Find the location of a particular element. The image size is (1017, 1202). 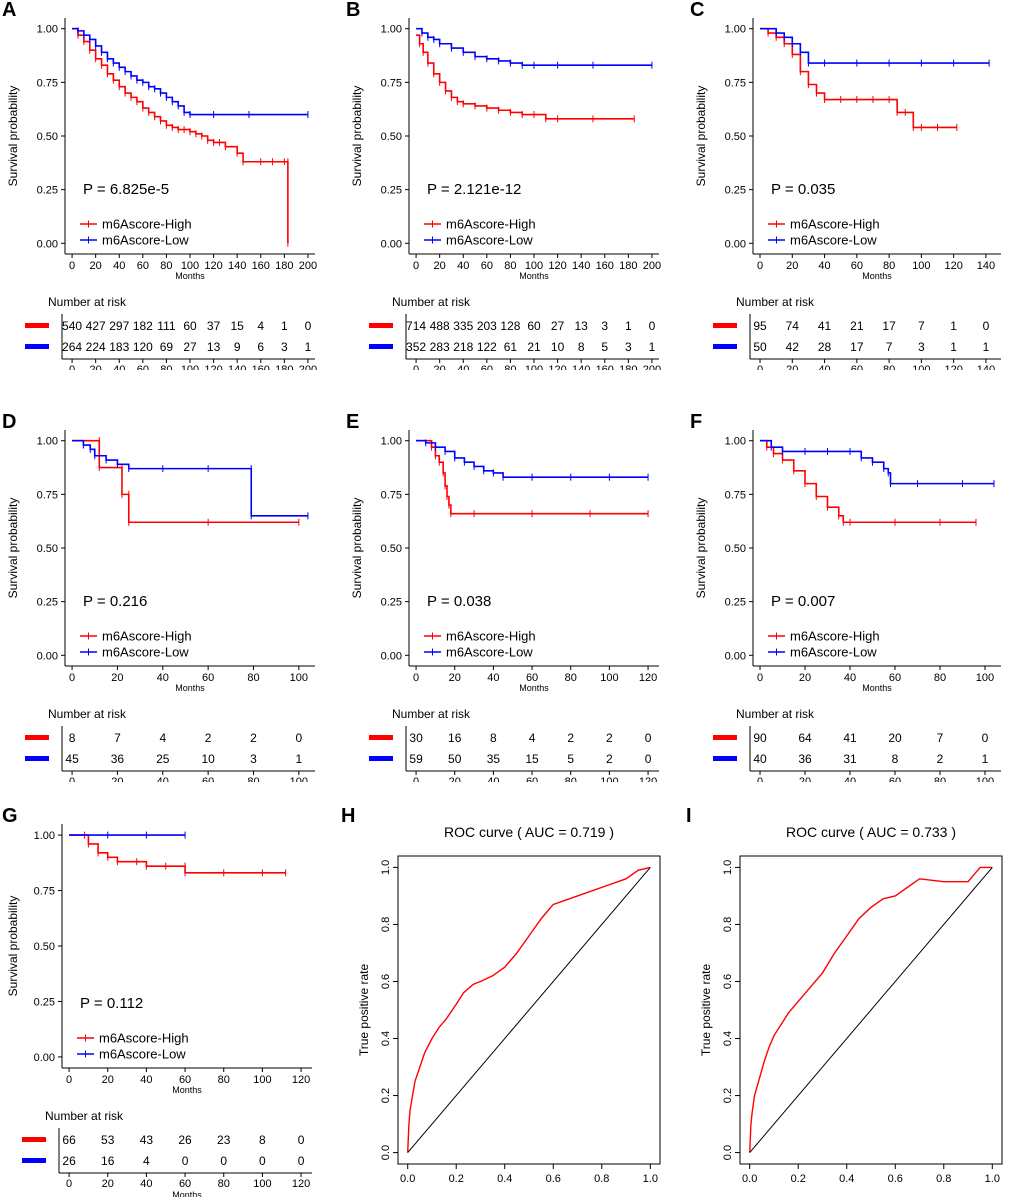

roc-title: ROC curve ( AUC = 0.733 ) is located at coordinates (871, 832).